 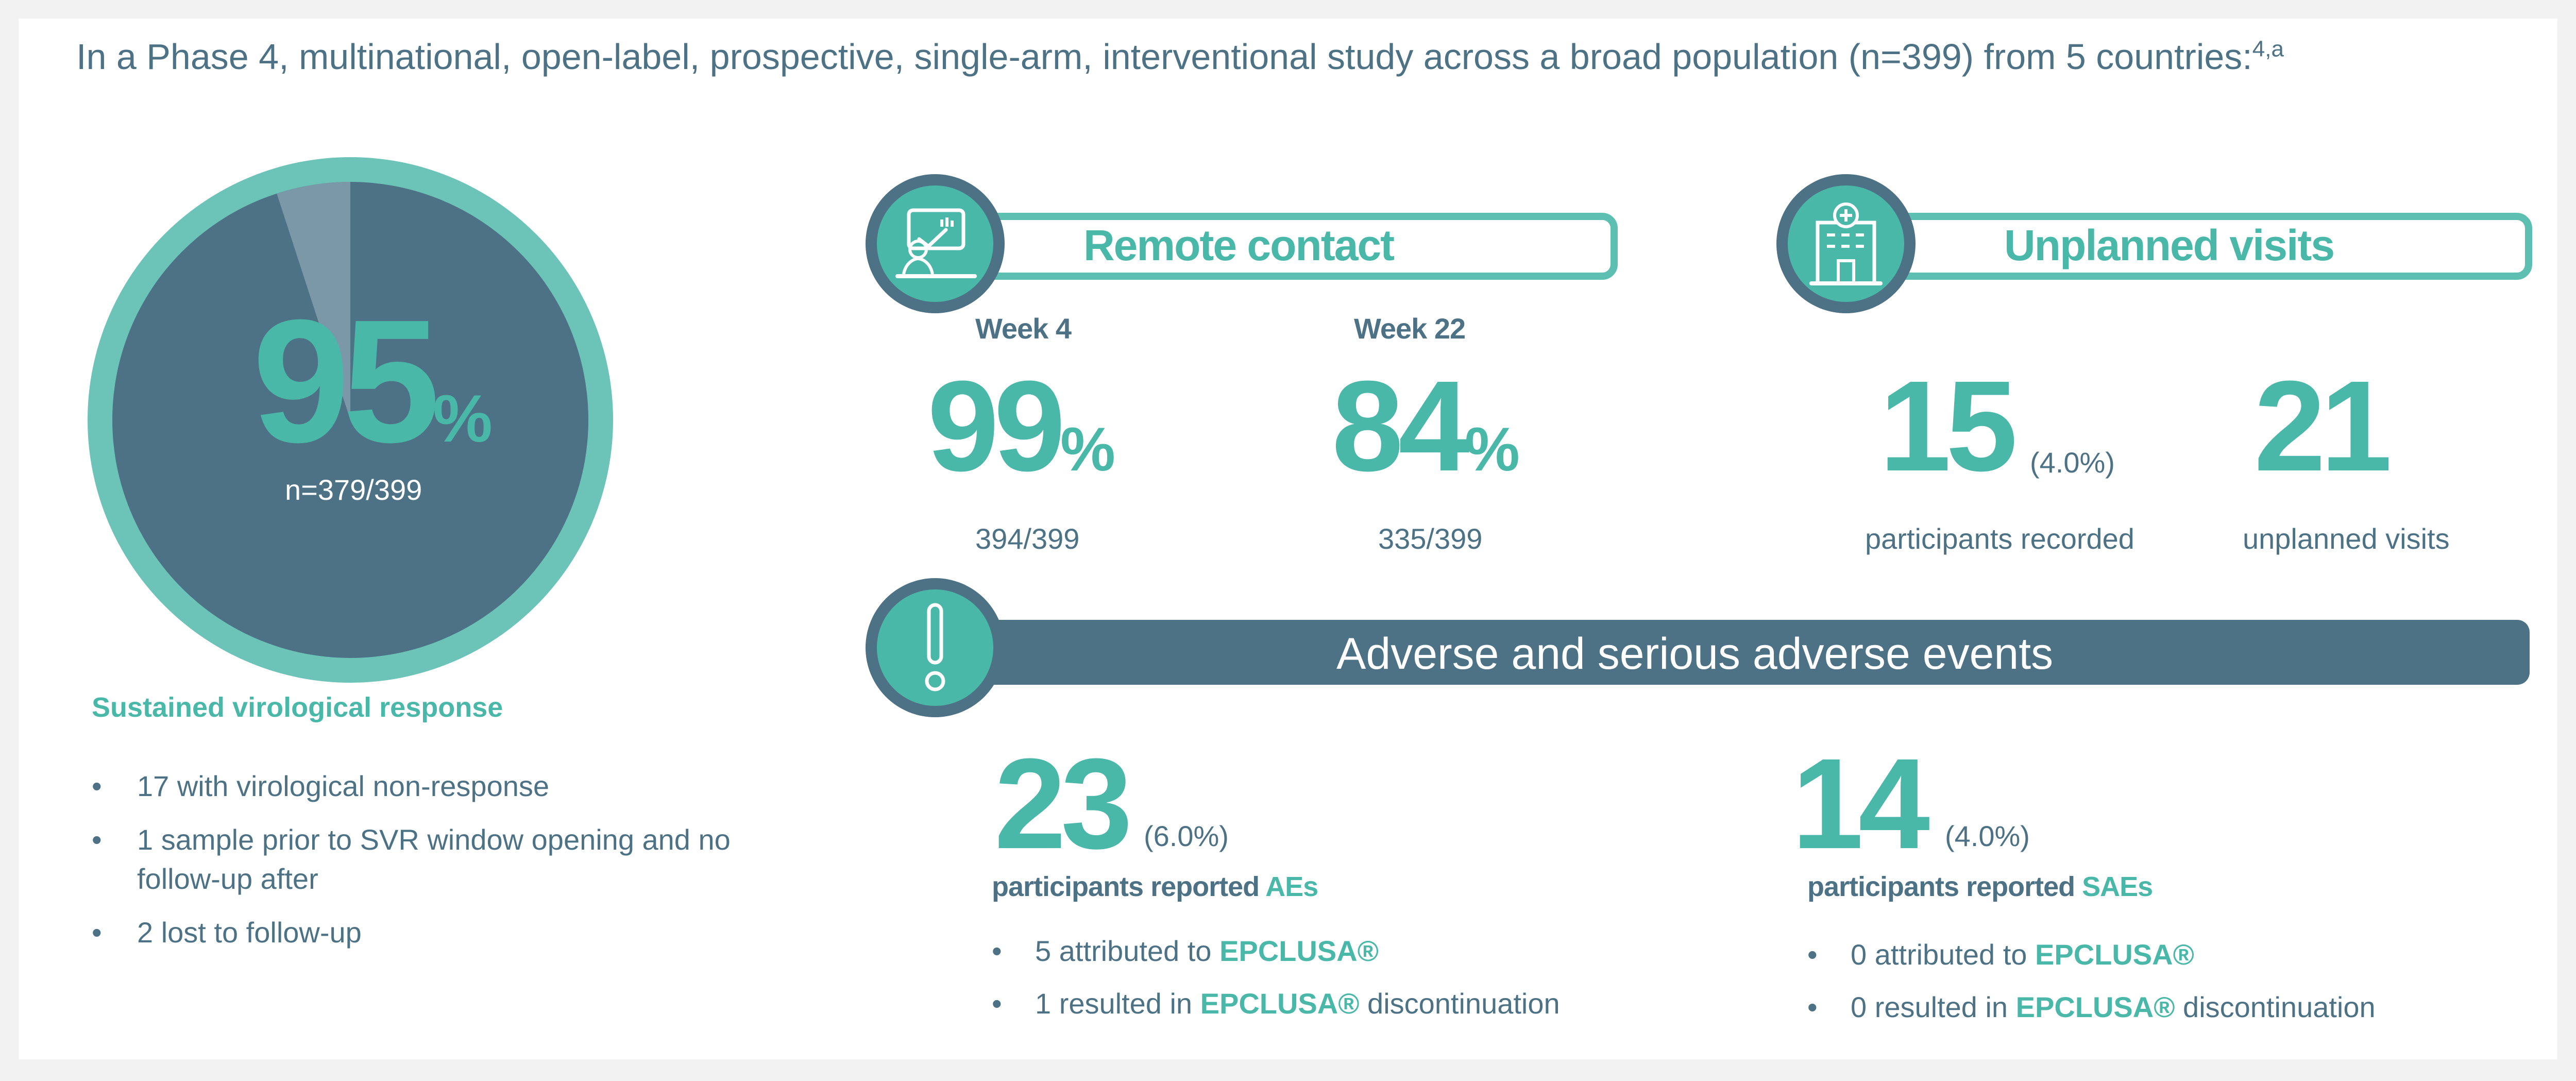 What do you see at coordinates (2268, 49) in the screenshot?
I see `intro-superscript: 4,a` at bounding box center [2268, 49].